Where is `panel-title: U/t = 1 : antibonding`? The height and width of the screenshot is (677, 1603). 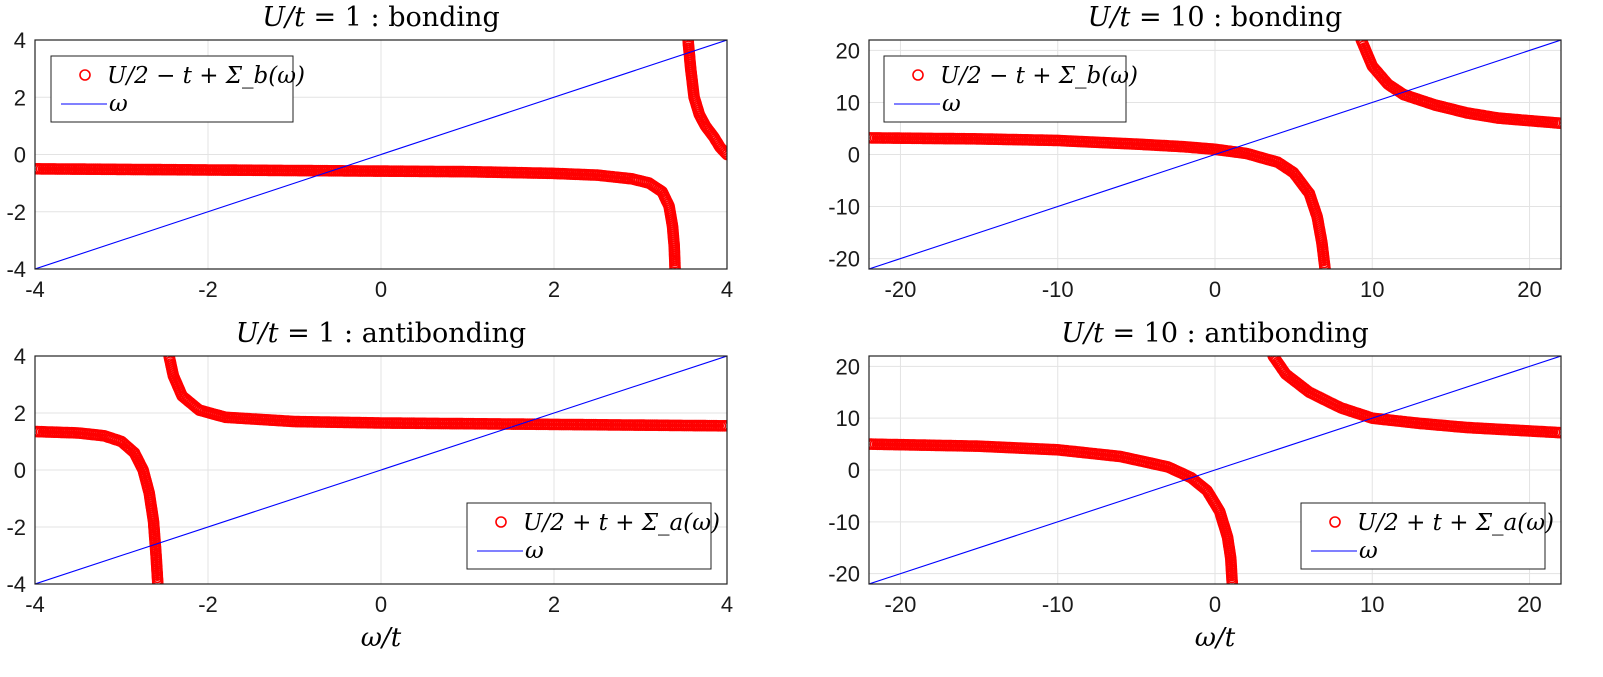
panel-title: U/t = 1 : antibonding is located at coordinates (381, 333).